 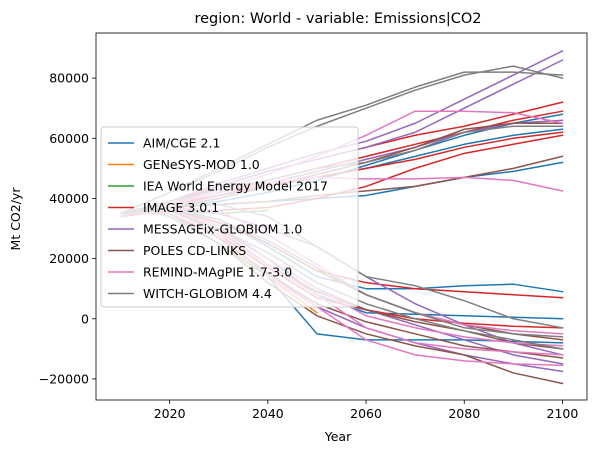 What do you see at coordinates (69, 258) in the screenshot?
I see `y-tick-label: 20000` at bounding box center [69, 258].